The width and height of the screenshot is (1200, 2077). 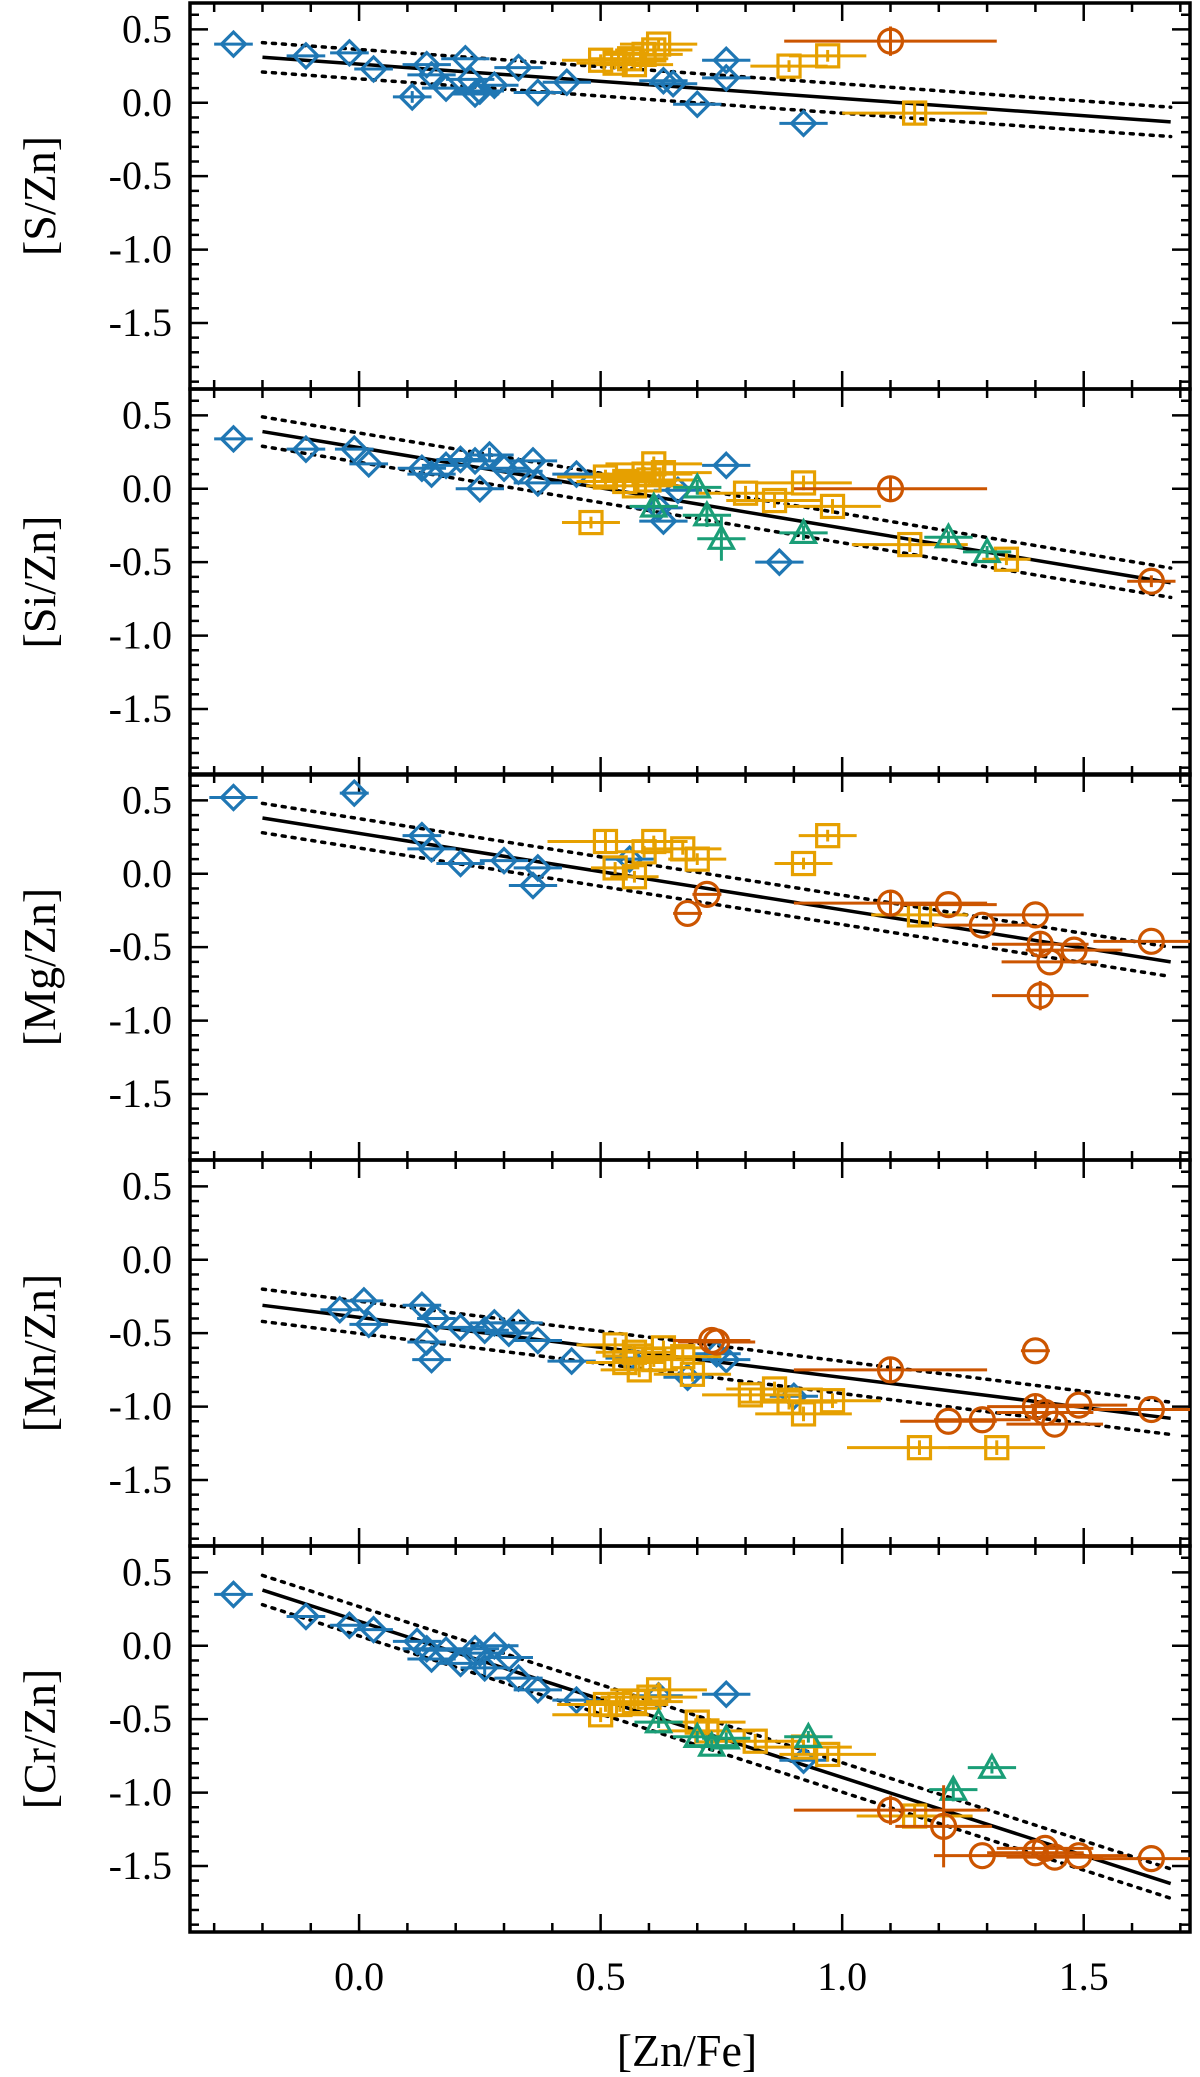 What do you see at coordinates (725, 1373) in the screenshot?
I see `panel-data-mn` at bounding box center [725, 1373].